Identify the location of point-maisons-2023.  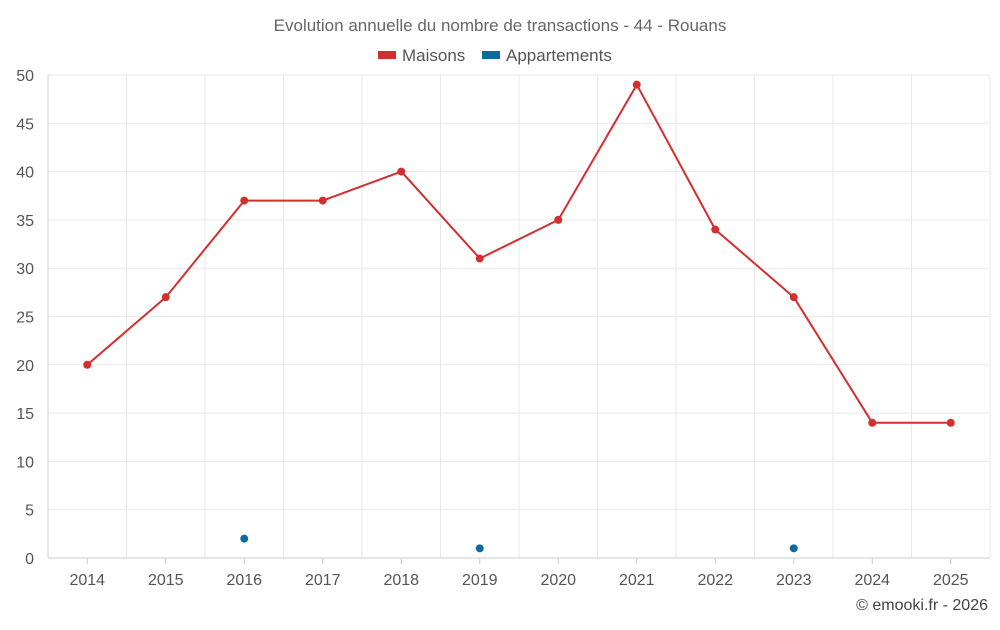
(793, 297).